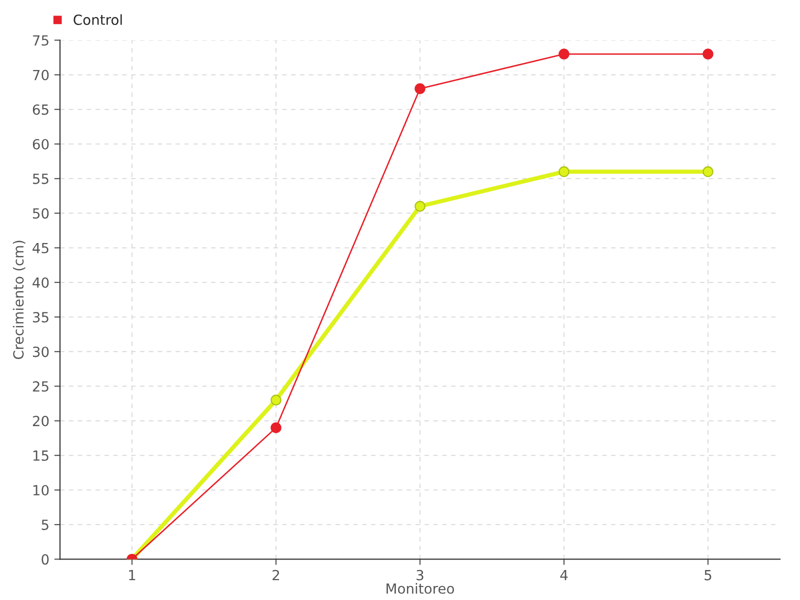  What do you see at coordinates (40, 421) in the screenshot?
I see `y-tick-label: 20` at bounding box center [40, 421].